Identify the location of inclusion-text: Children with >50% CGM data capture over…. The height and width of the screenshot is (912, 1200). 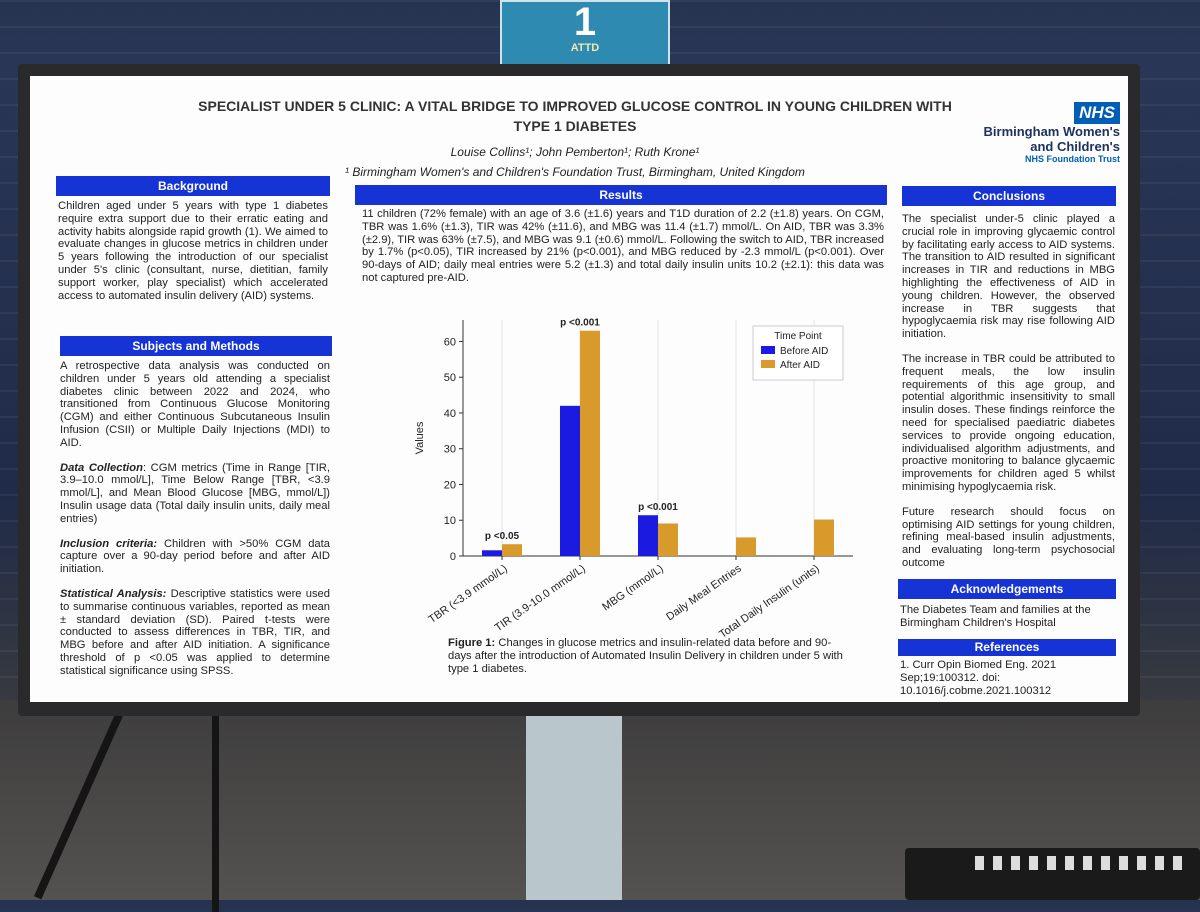
(195, 556).